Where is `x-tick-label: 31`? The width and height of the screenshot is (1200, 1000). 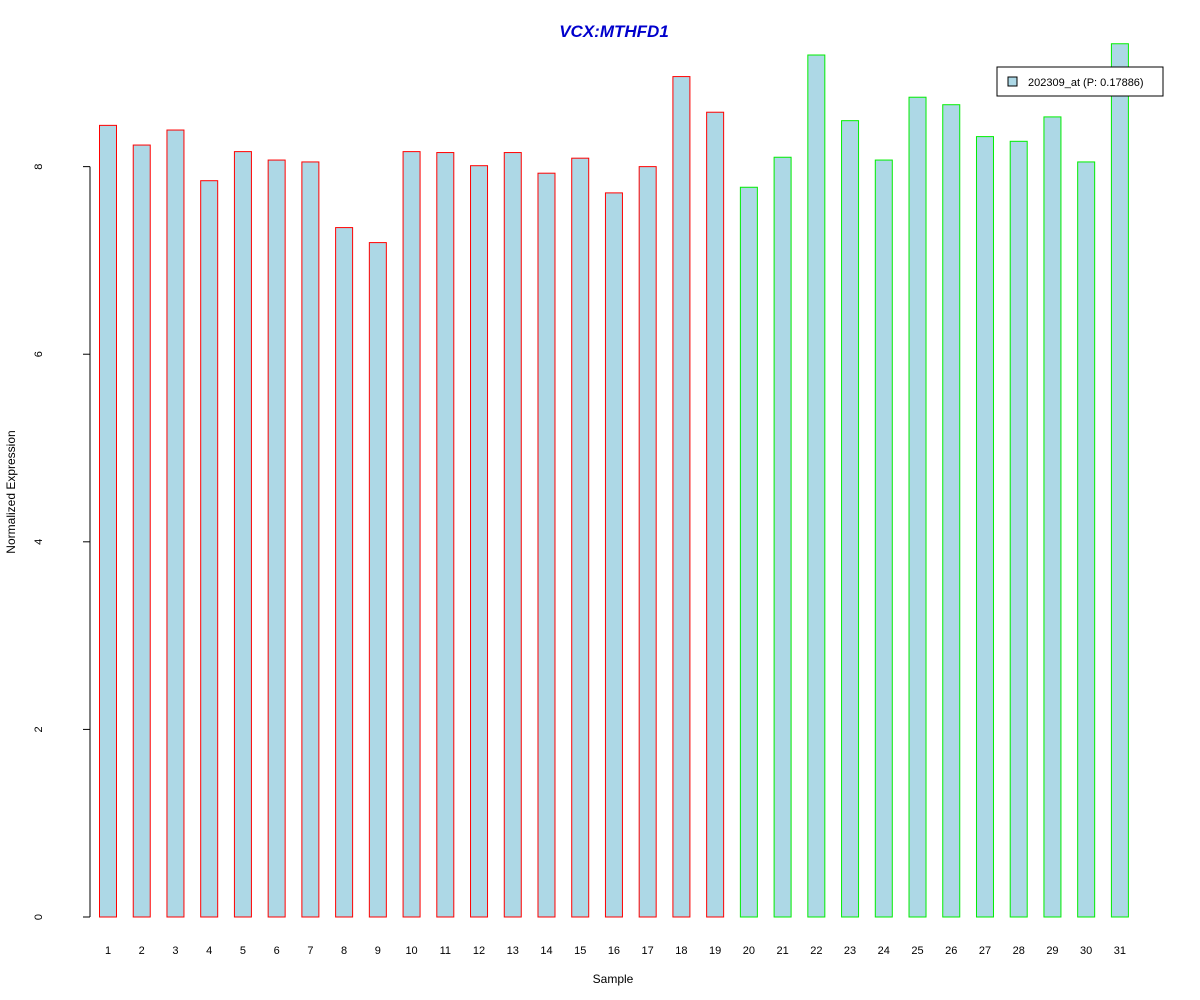 x-tick-label: 31 is located at coordinates (1120, 951).